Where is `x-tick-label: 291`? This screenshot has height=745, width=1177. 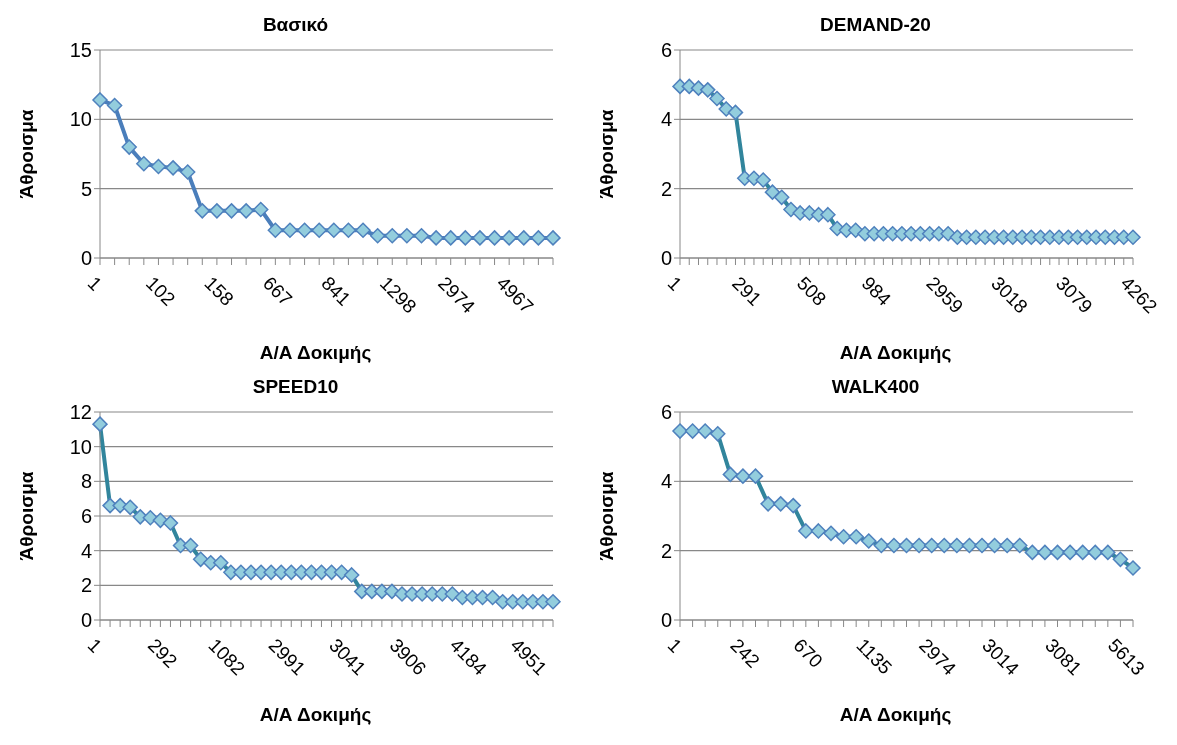
x-tick-label: 291 is located at coordinates (747, 291).